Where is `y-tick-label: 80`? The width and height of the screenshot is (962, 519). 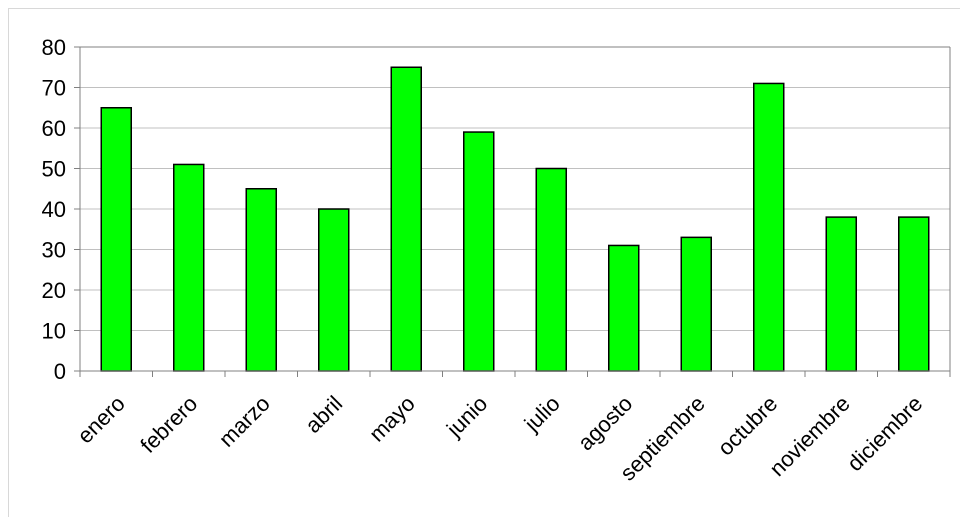 y-tick-label: 80 is located at coordinates (54, 47).